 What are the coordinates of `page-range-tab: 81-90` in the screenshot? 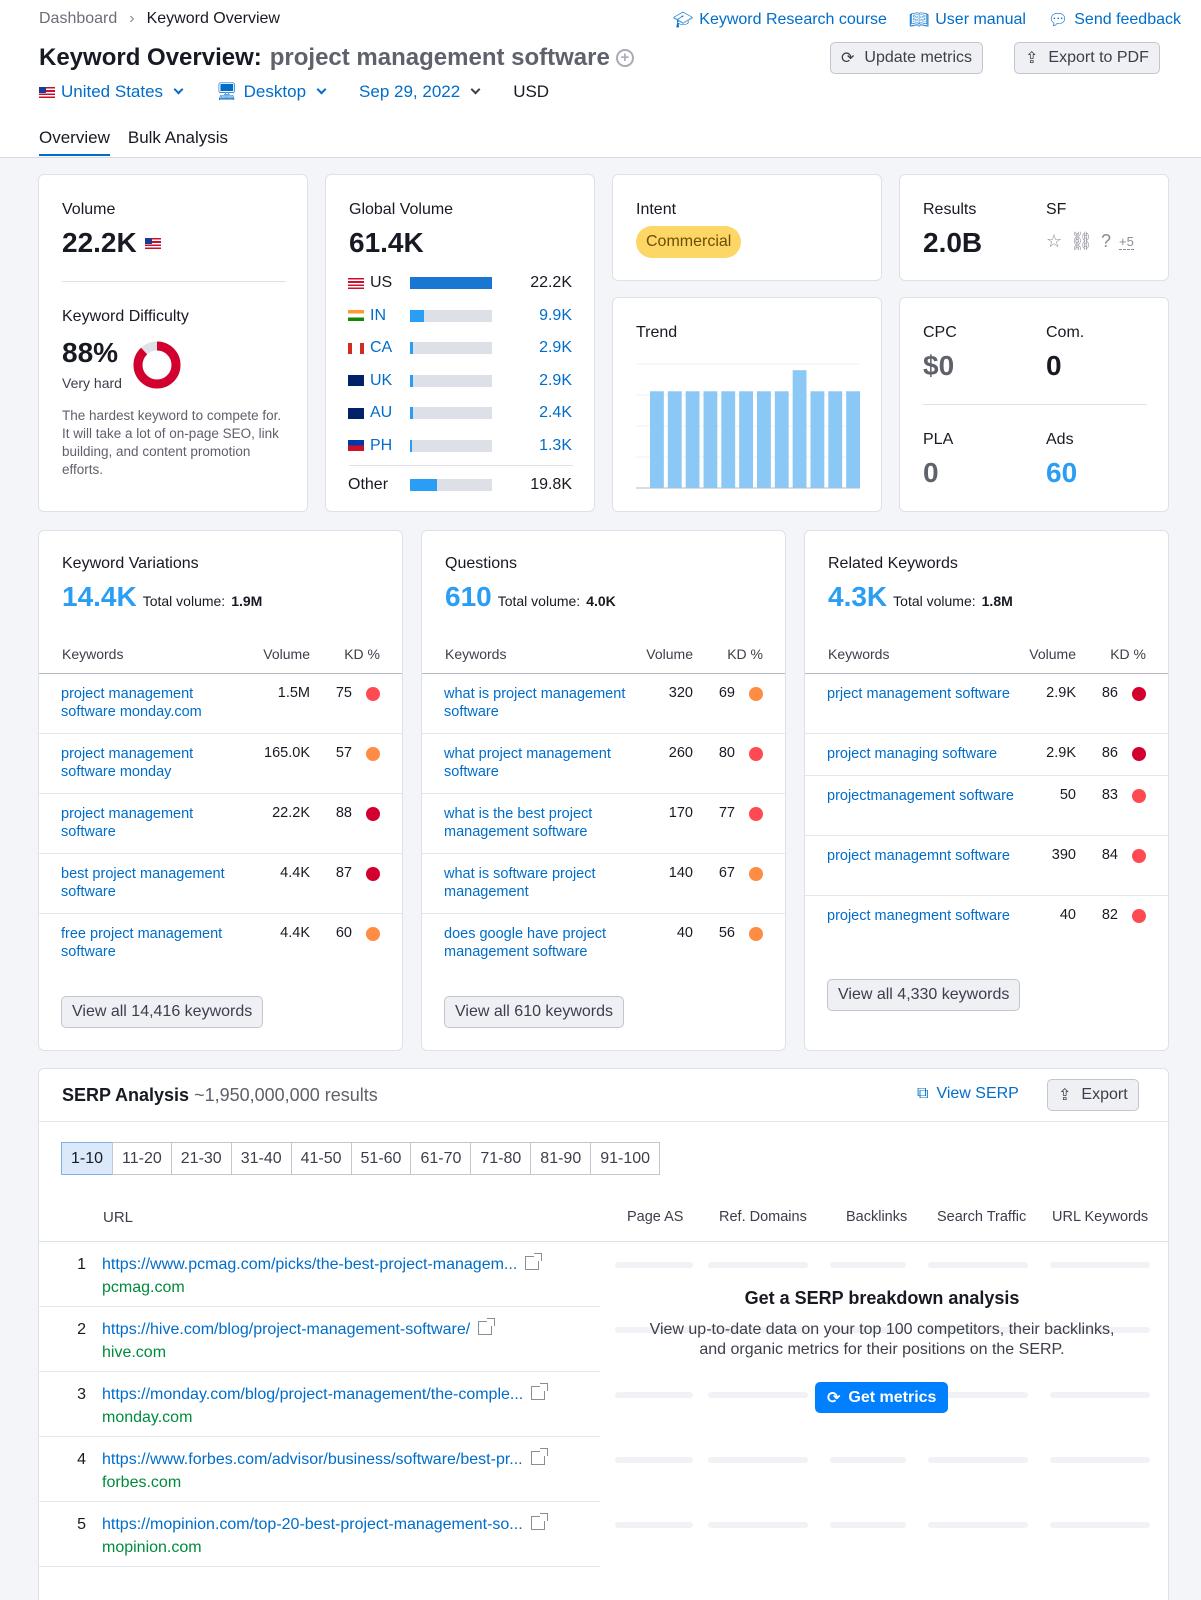 It's located at (561, 1158).